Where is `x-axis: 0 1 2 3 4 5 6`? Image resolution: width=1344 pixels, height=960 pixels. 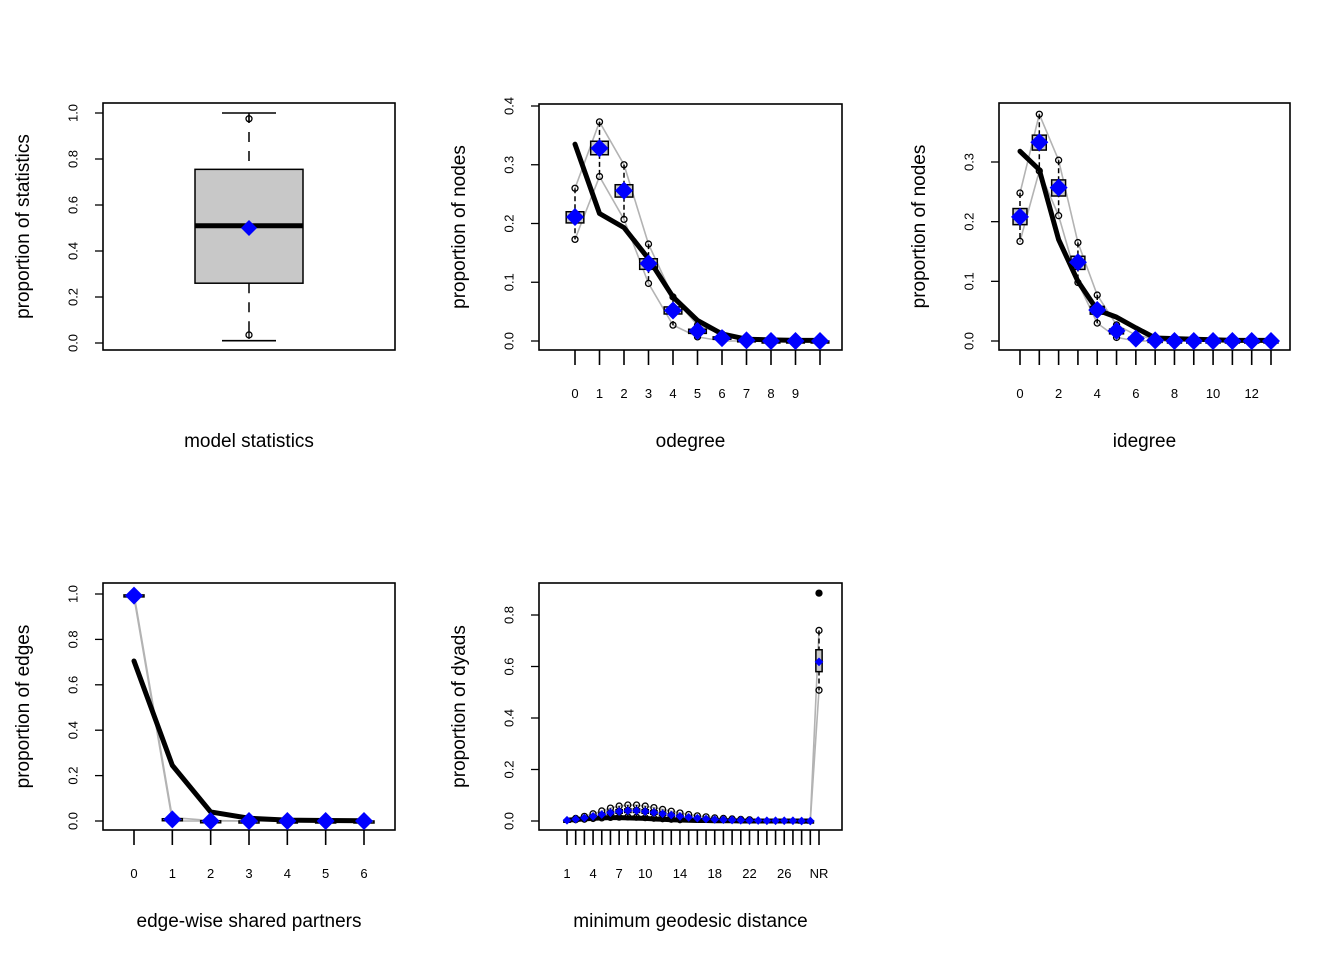 x-axis: 0 1 2 3 4 5 6 is located at coordinates (249, 855).